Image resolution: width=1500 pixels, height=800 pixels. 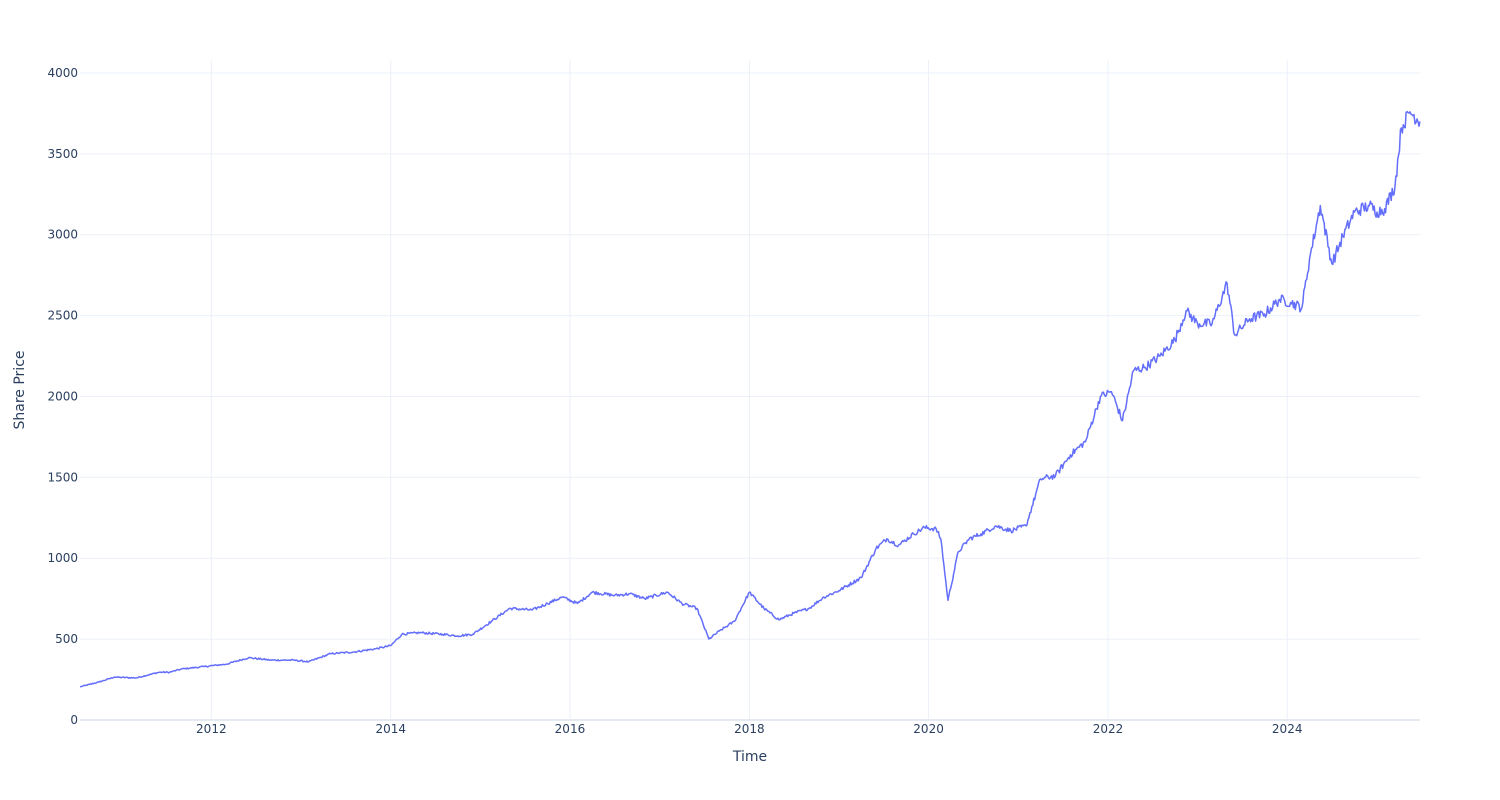 What do you see at coordinates (570, 729) in the screenshot?
I see `x-tick-label: 2016` at bounding box center [570, 729].